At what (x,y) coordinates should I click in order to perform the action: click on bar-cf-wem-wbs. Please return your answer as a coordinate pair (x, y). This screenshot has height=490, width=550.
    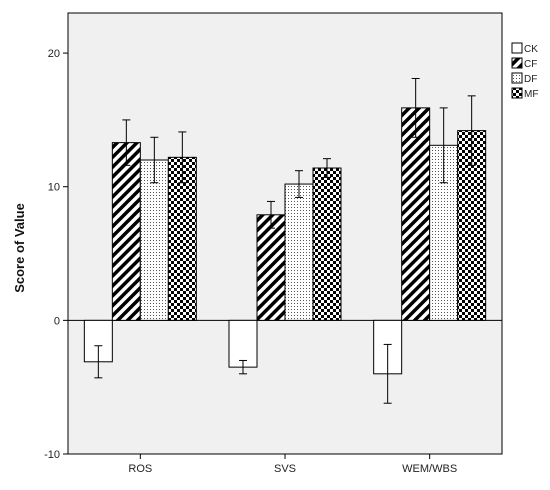
    Looking at the image, I should click on (416, 214).